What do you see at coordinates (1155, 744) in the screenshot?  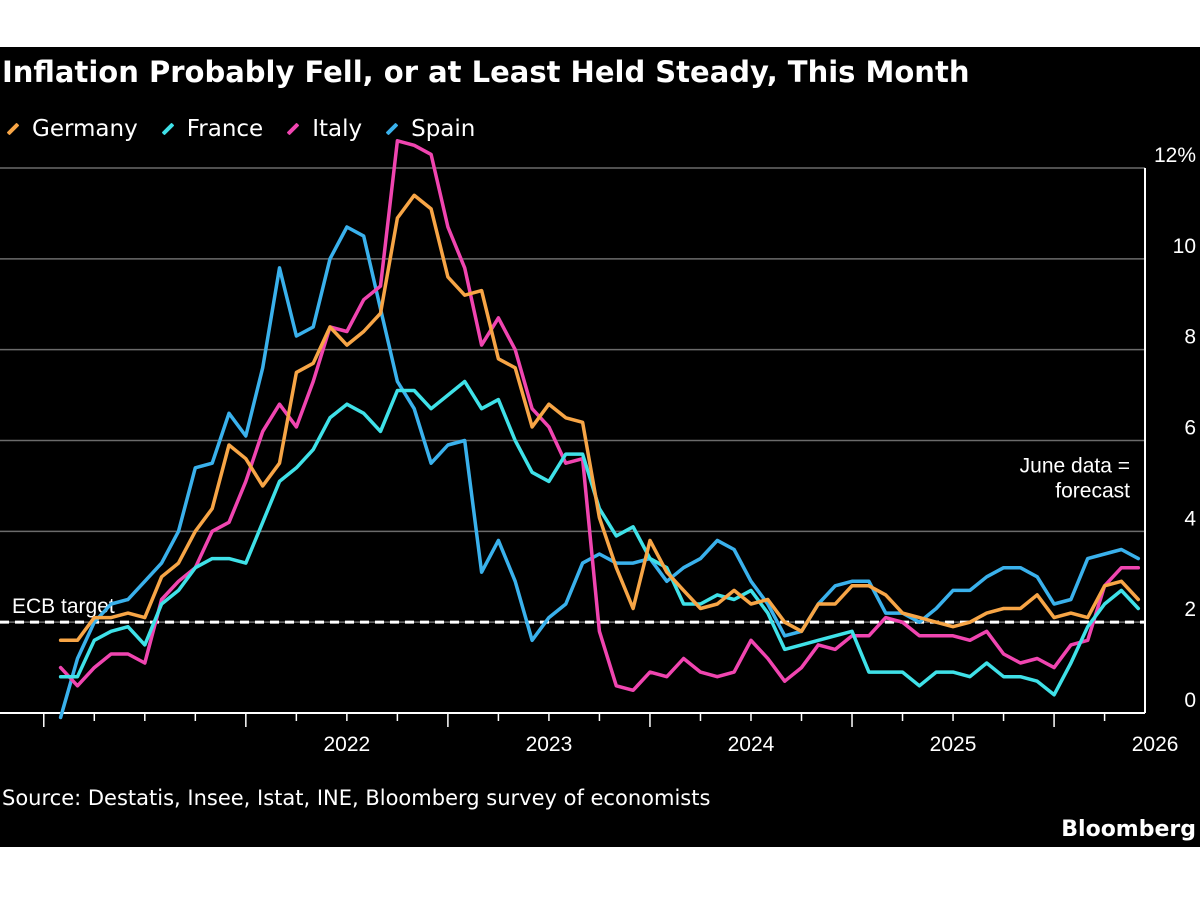 I see `x-tick-label-4: 2026` at bounding box center [1155, 744].